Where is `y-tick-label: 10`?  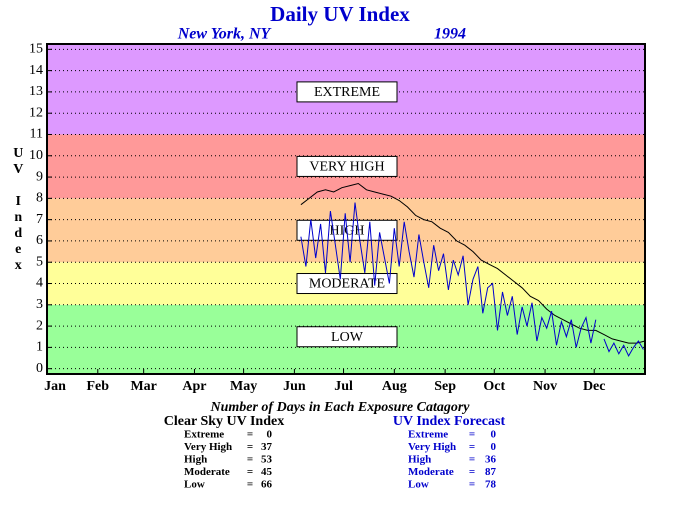 y-tick-label: 10 is located at coordinates (36, 155).